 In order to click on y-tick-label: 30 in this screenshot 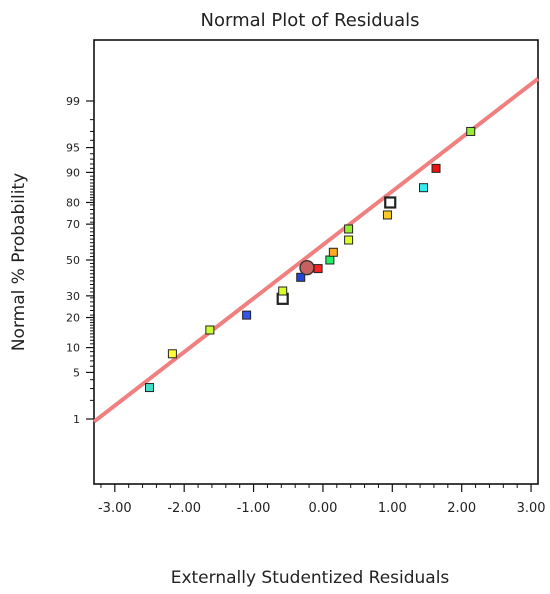, I will do `click(73, 296)`.